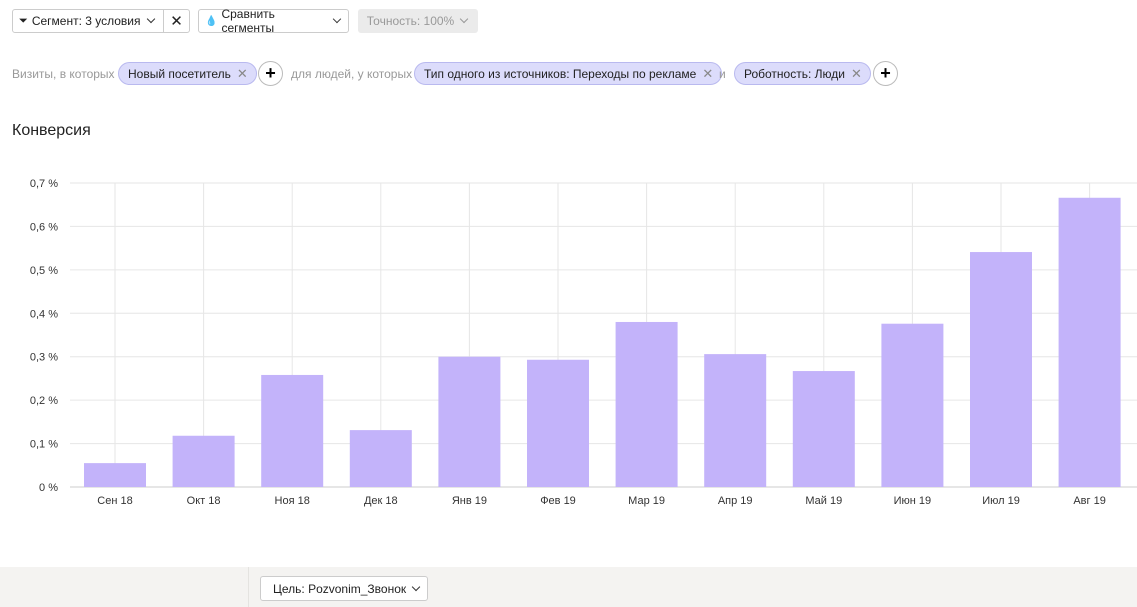 The image size is (1137, 607). I want to click on chip-label: Новый посетитель, so click(179, 73).